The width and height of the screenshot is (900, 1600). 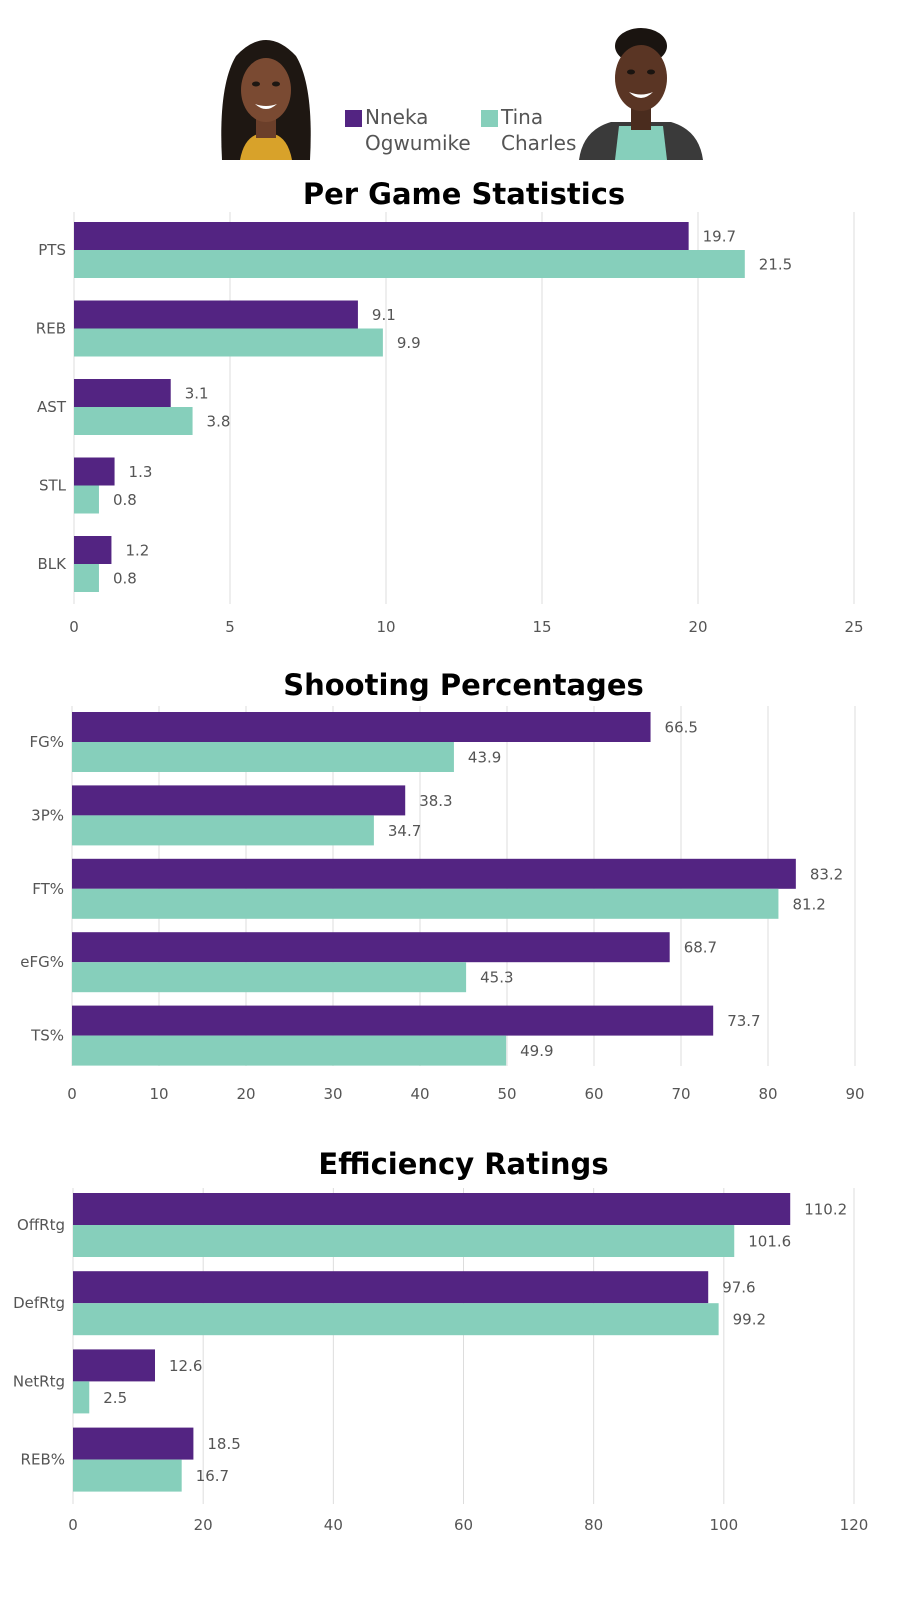 What do you see at coordinates (409, 343) in the screenshot?
I see `value-label: 9.9` at bounding box center [409, 343].